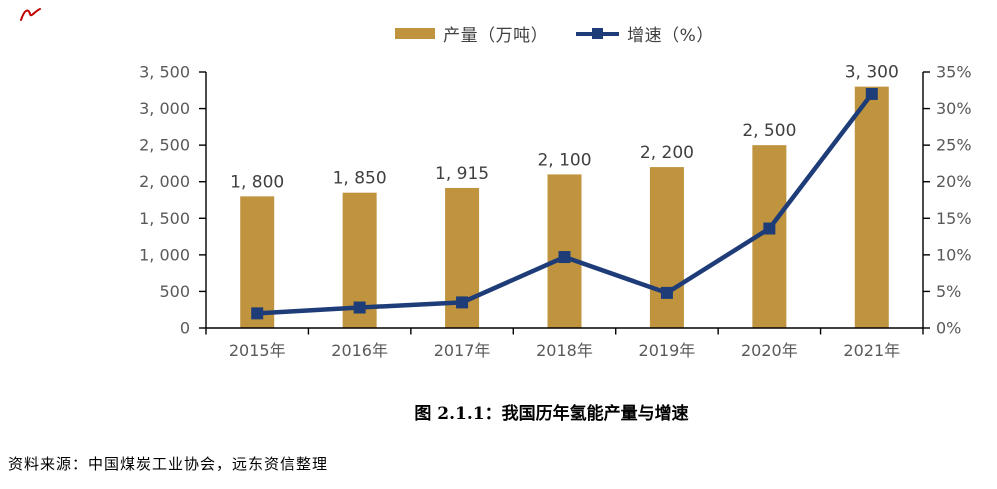  Describe the element at coordinates (769, 131) in the screenshot. I see `bar-value-label: 2, 500` at that location.